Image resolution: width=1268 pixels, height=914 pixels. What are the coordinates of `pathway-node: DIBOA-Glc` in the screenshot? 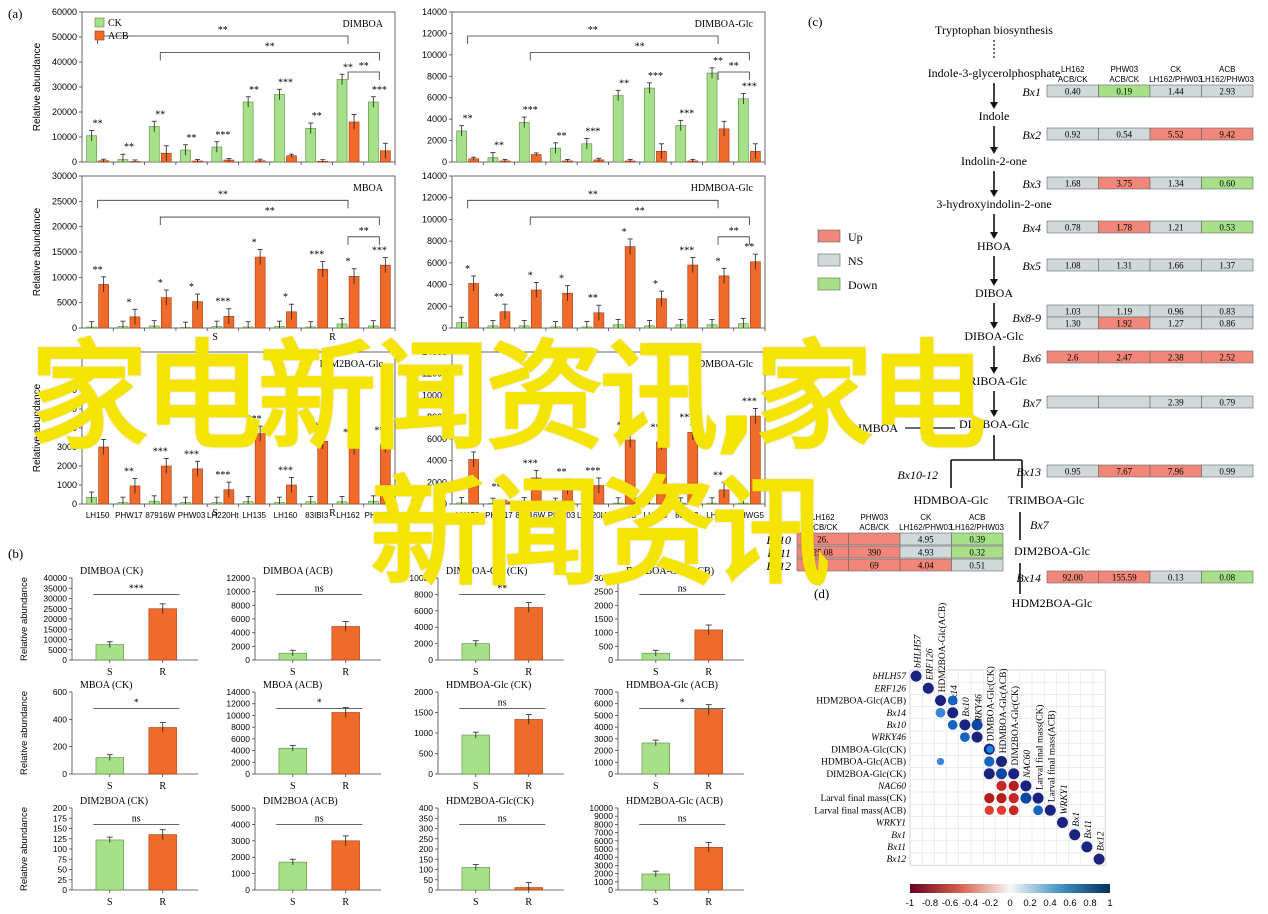 It's located at (993, 336).